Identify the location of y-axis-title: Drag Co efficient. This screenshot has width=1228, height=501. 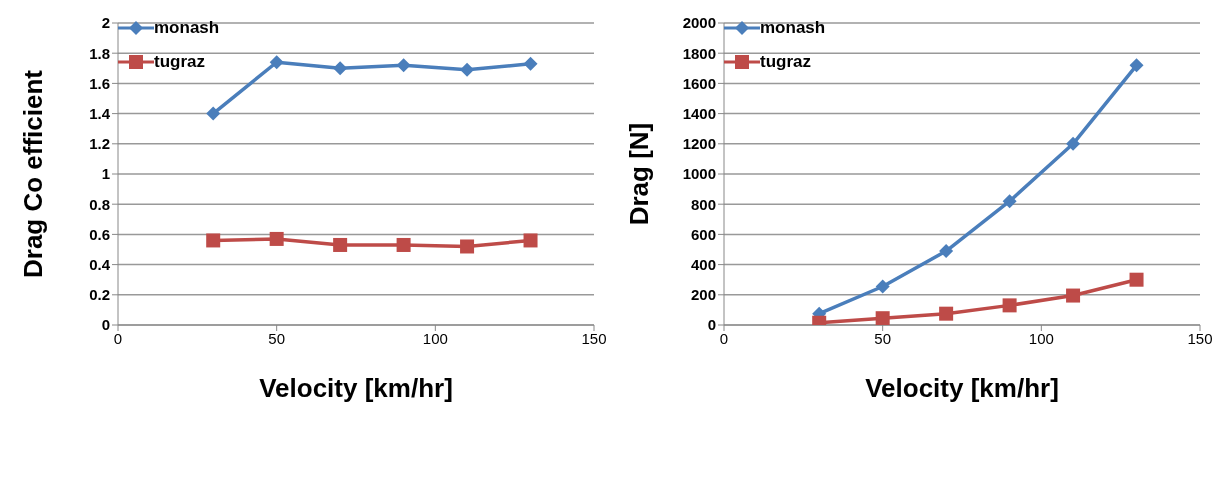
(33, 174).